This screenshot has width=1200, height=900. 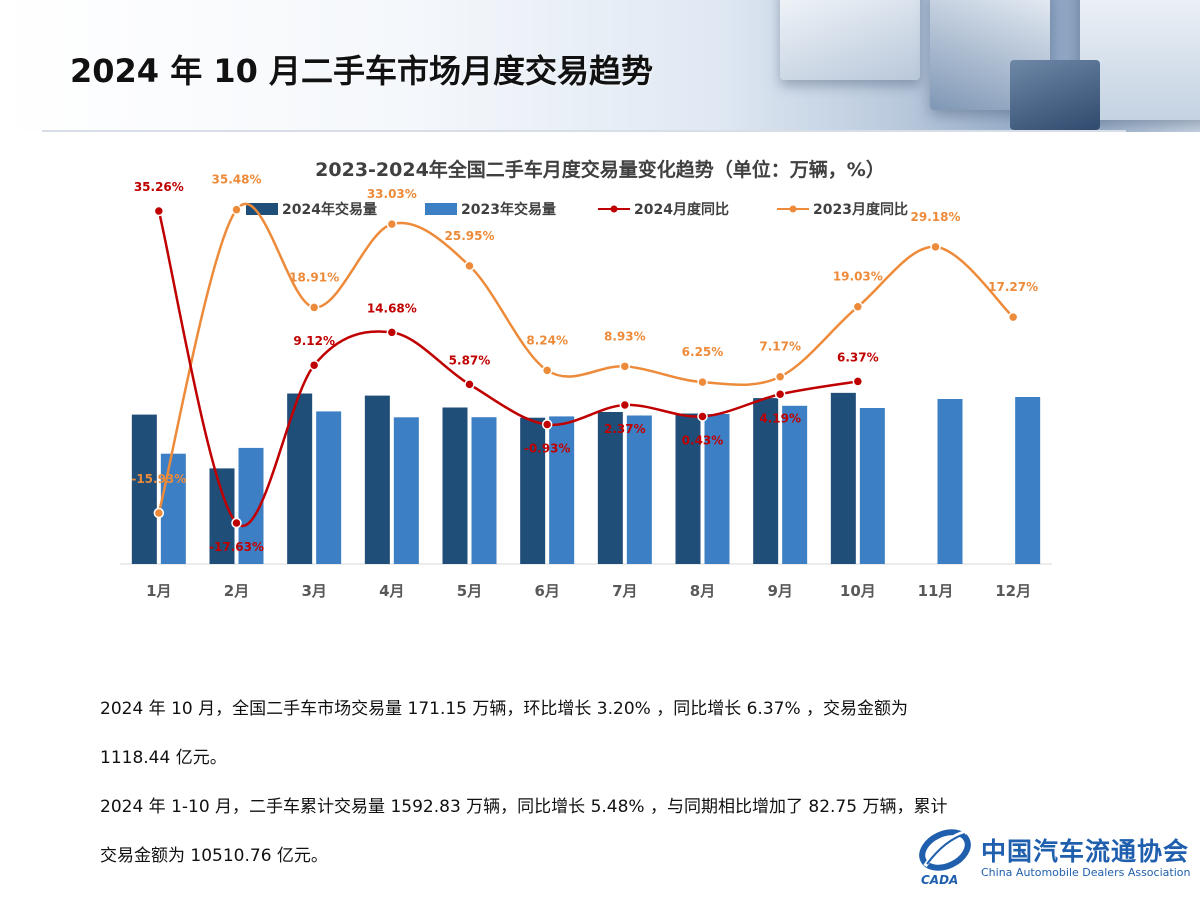 I want to click on data-label-2023-yoy: 17.27%, so click(x=1013, y=287).